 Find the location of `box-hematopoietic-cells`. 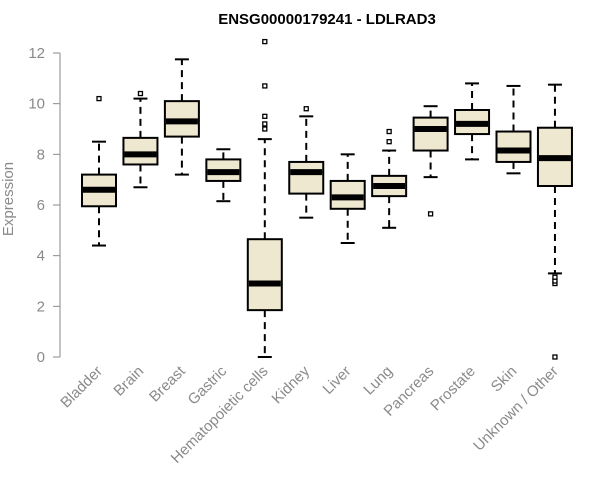

box-hematopoietic-cells is located at coordinates (264, 198).